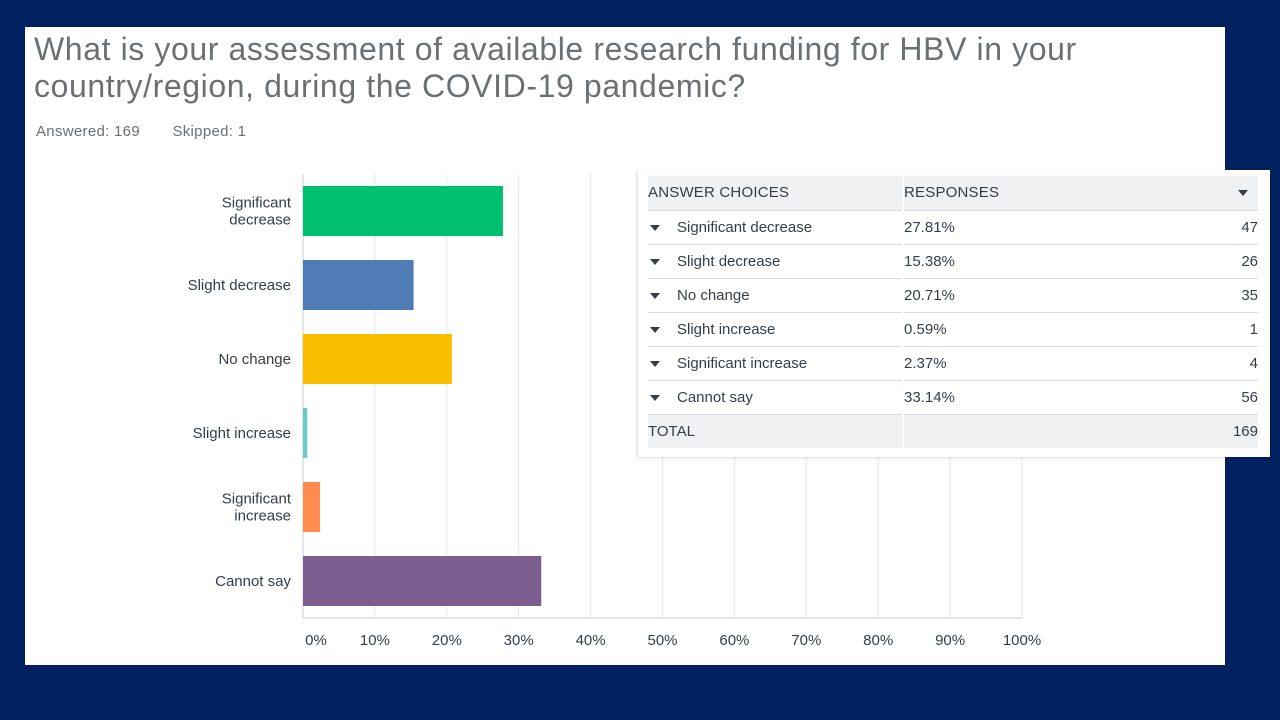  What do you see at coordinates (591, 640) in the screenshot?
I see `x-tick-label: 40%` at bounding box center [591, 640].